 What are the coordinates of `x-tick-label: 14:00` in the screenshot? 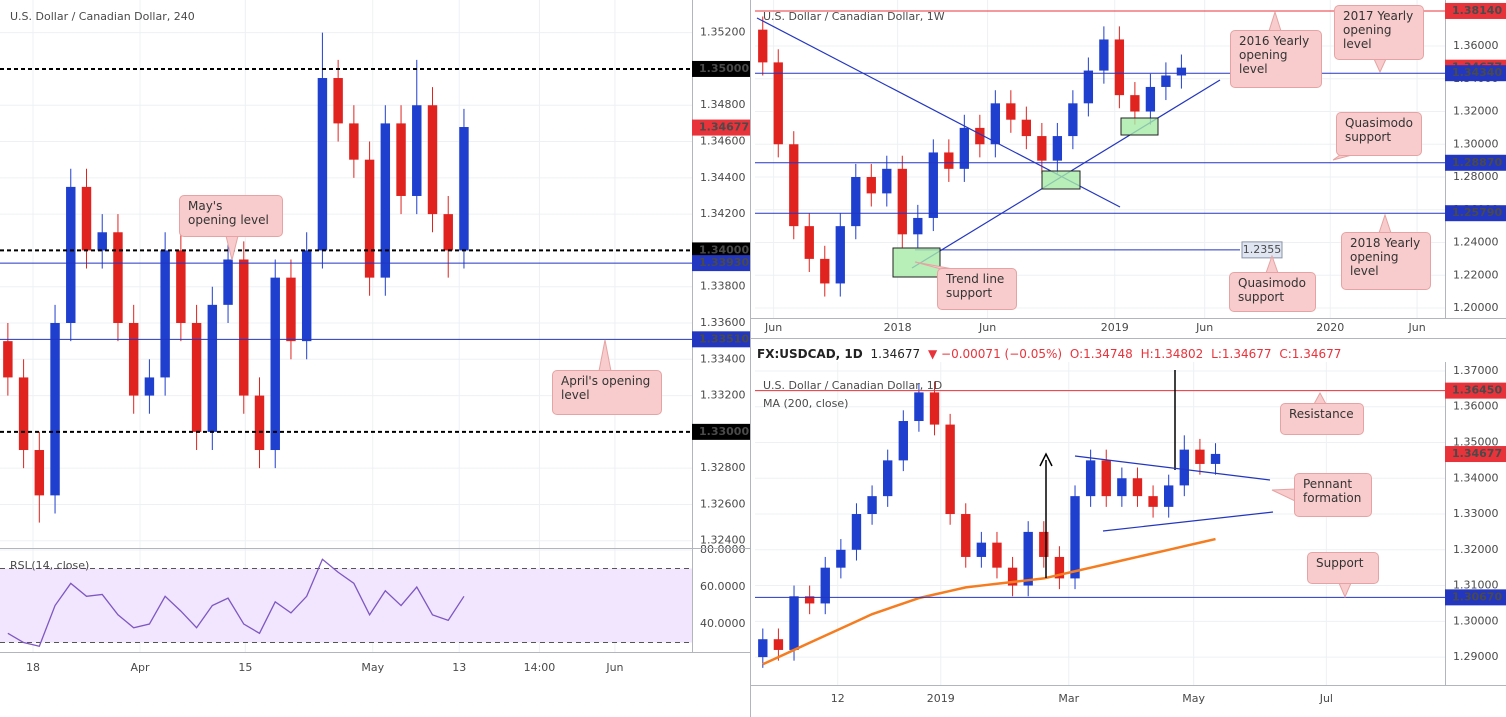 It's located at (540, 667).